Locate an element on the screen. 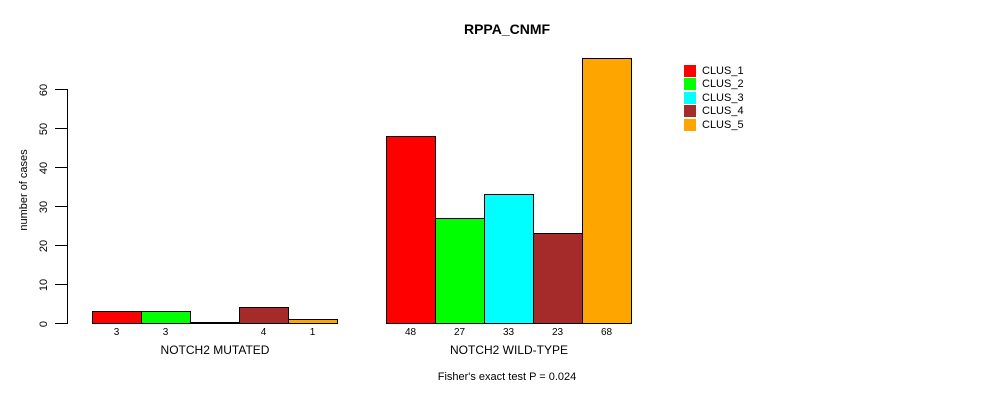 The image size is (990, 400). bar-value-label: 68 is located at coordinates (606, 332).